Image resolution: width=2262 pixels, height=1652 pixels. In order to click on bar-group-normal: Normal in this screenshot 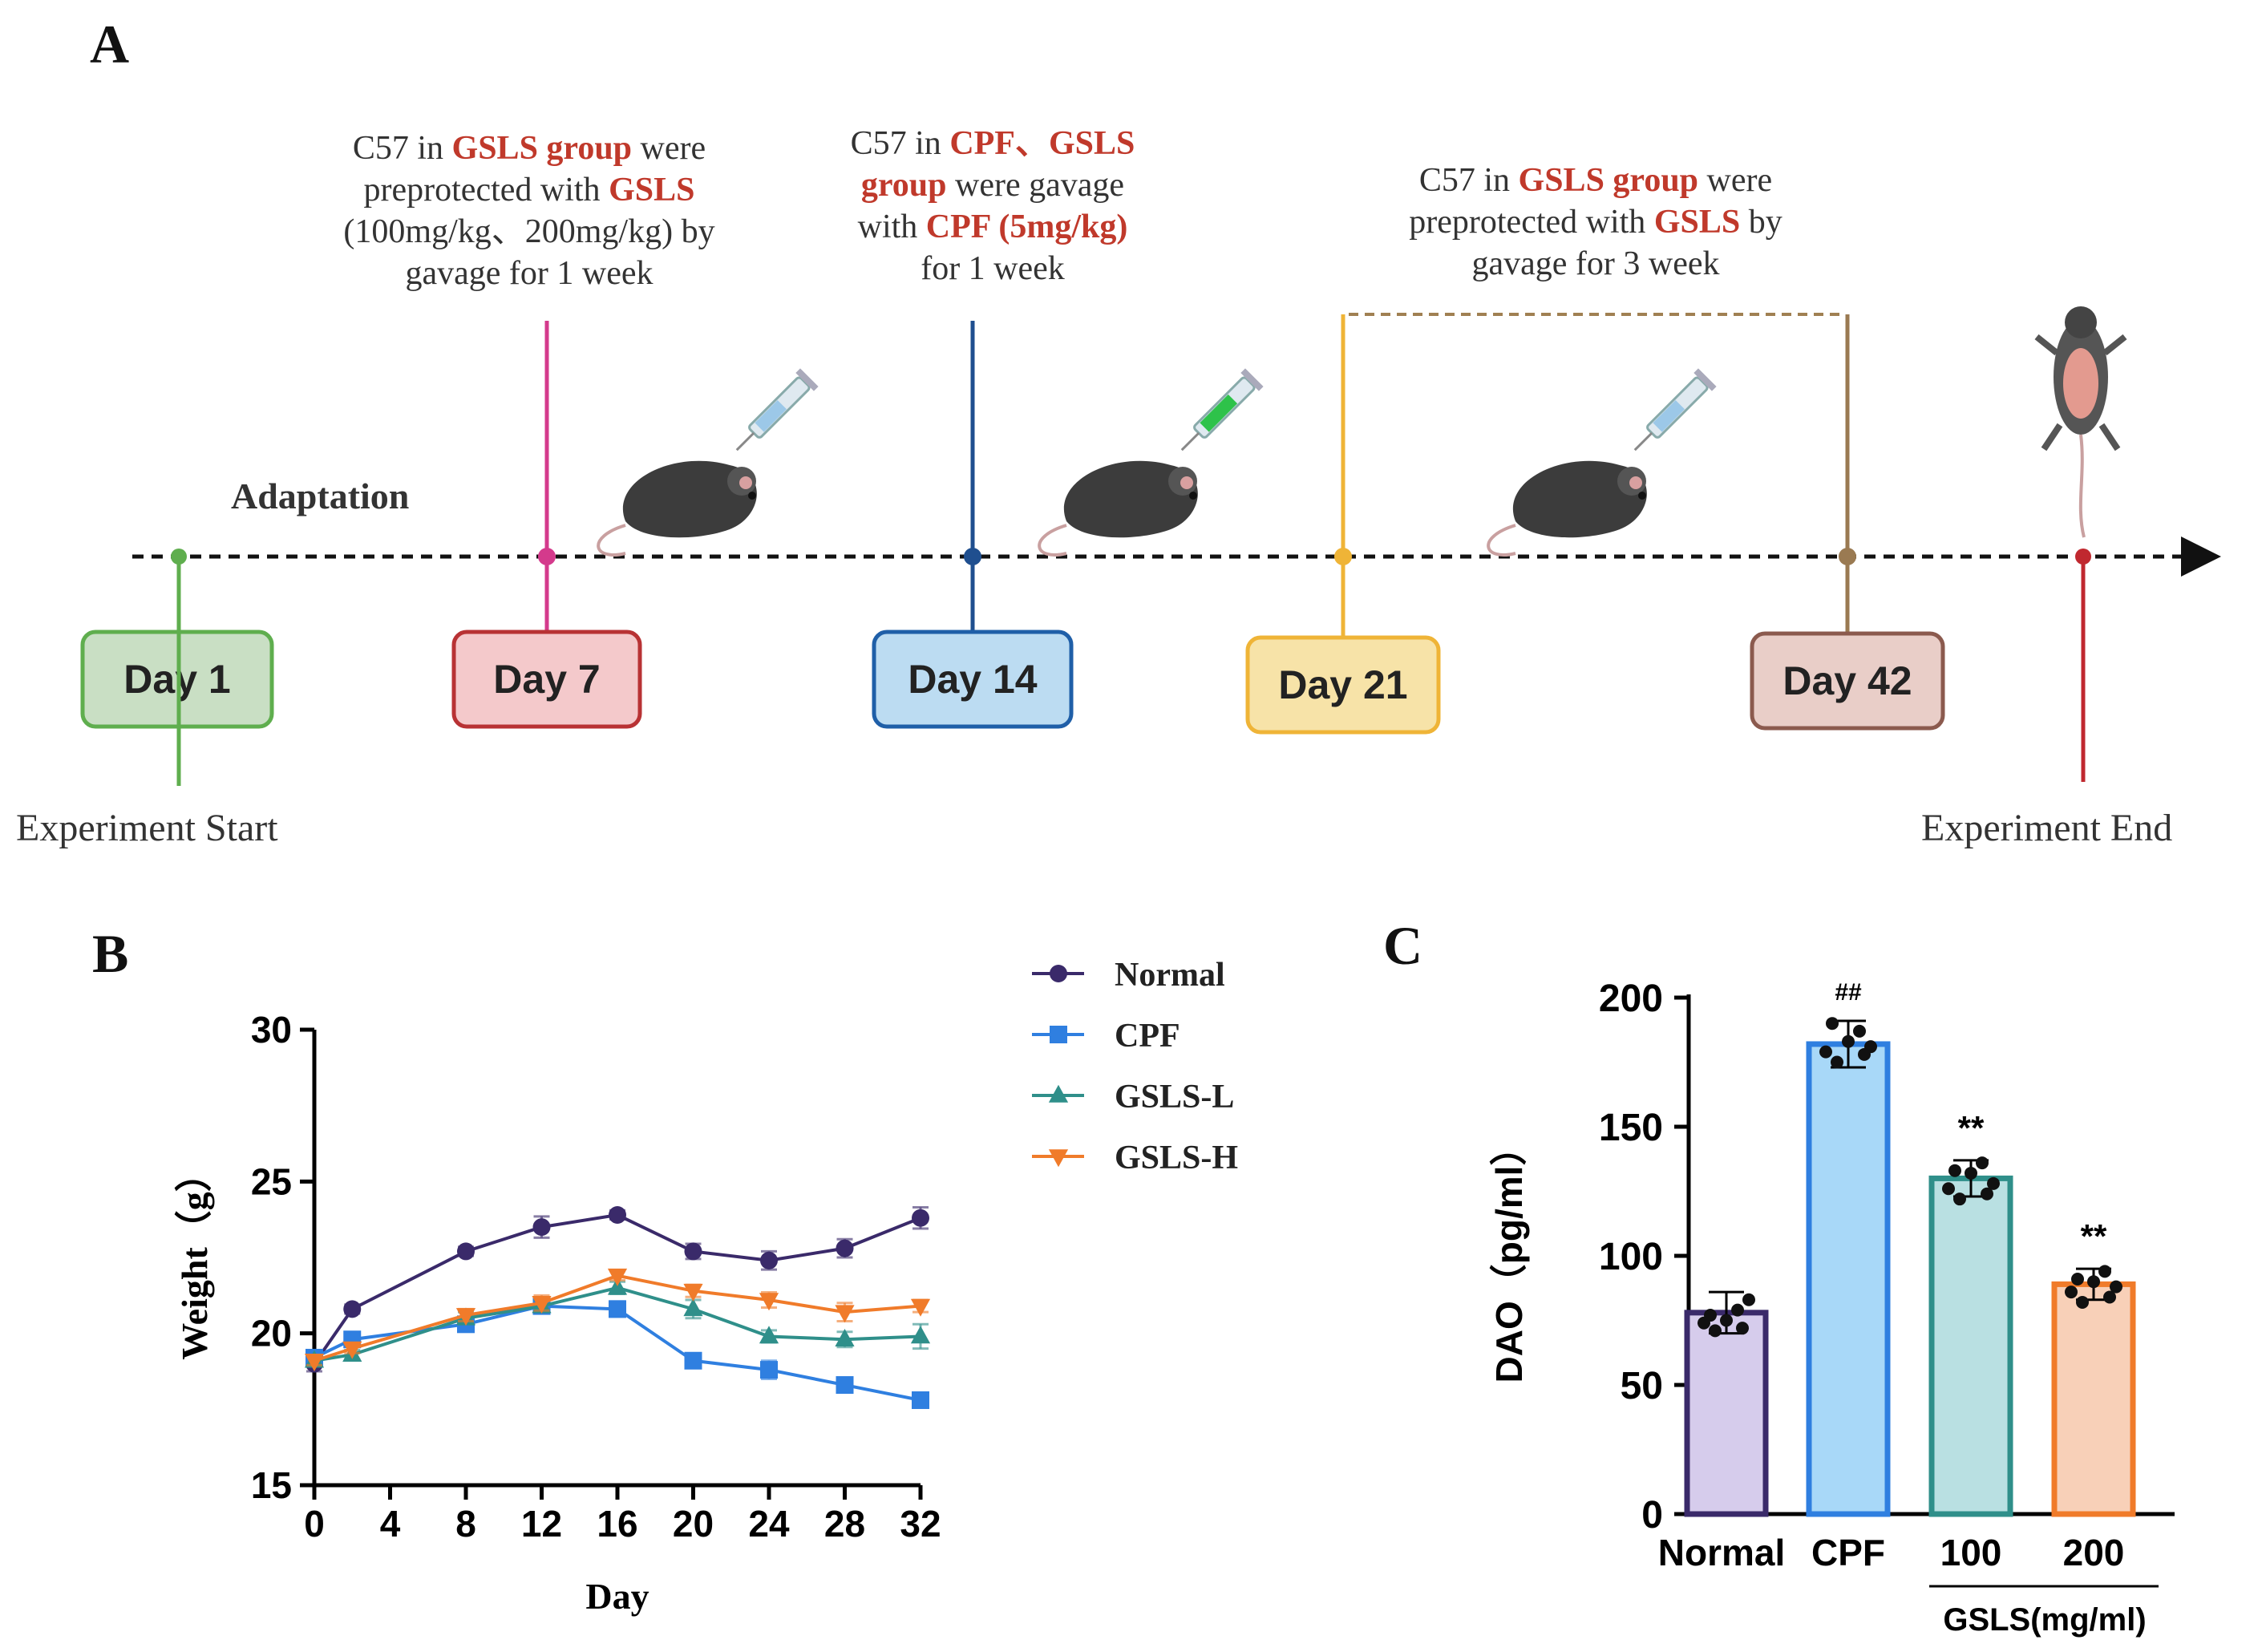, I will do `click(1722, 1431)`.